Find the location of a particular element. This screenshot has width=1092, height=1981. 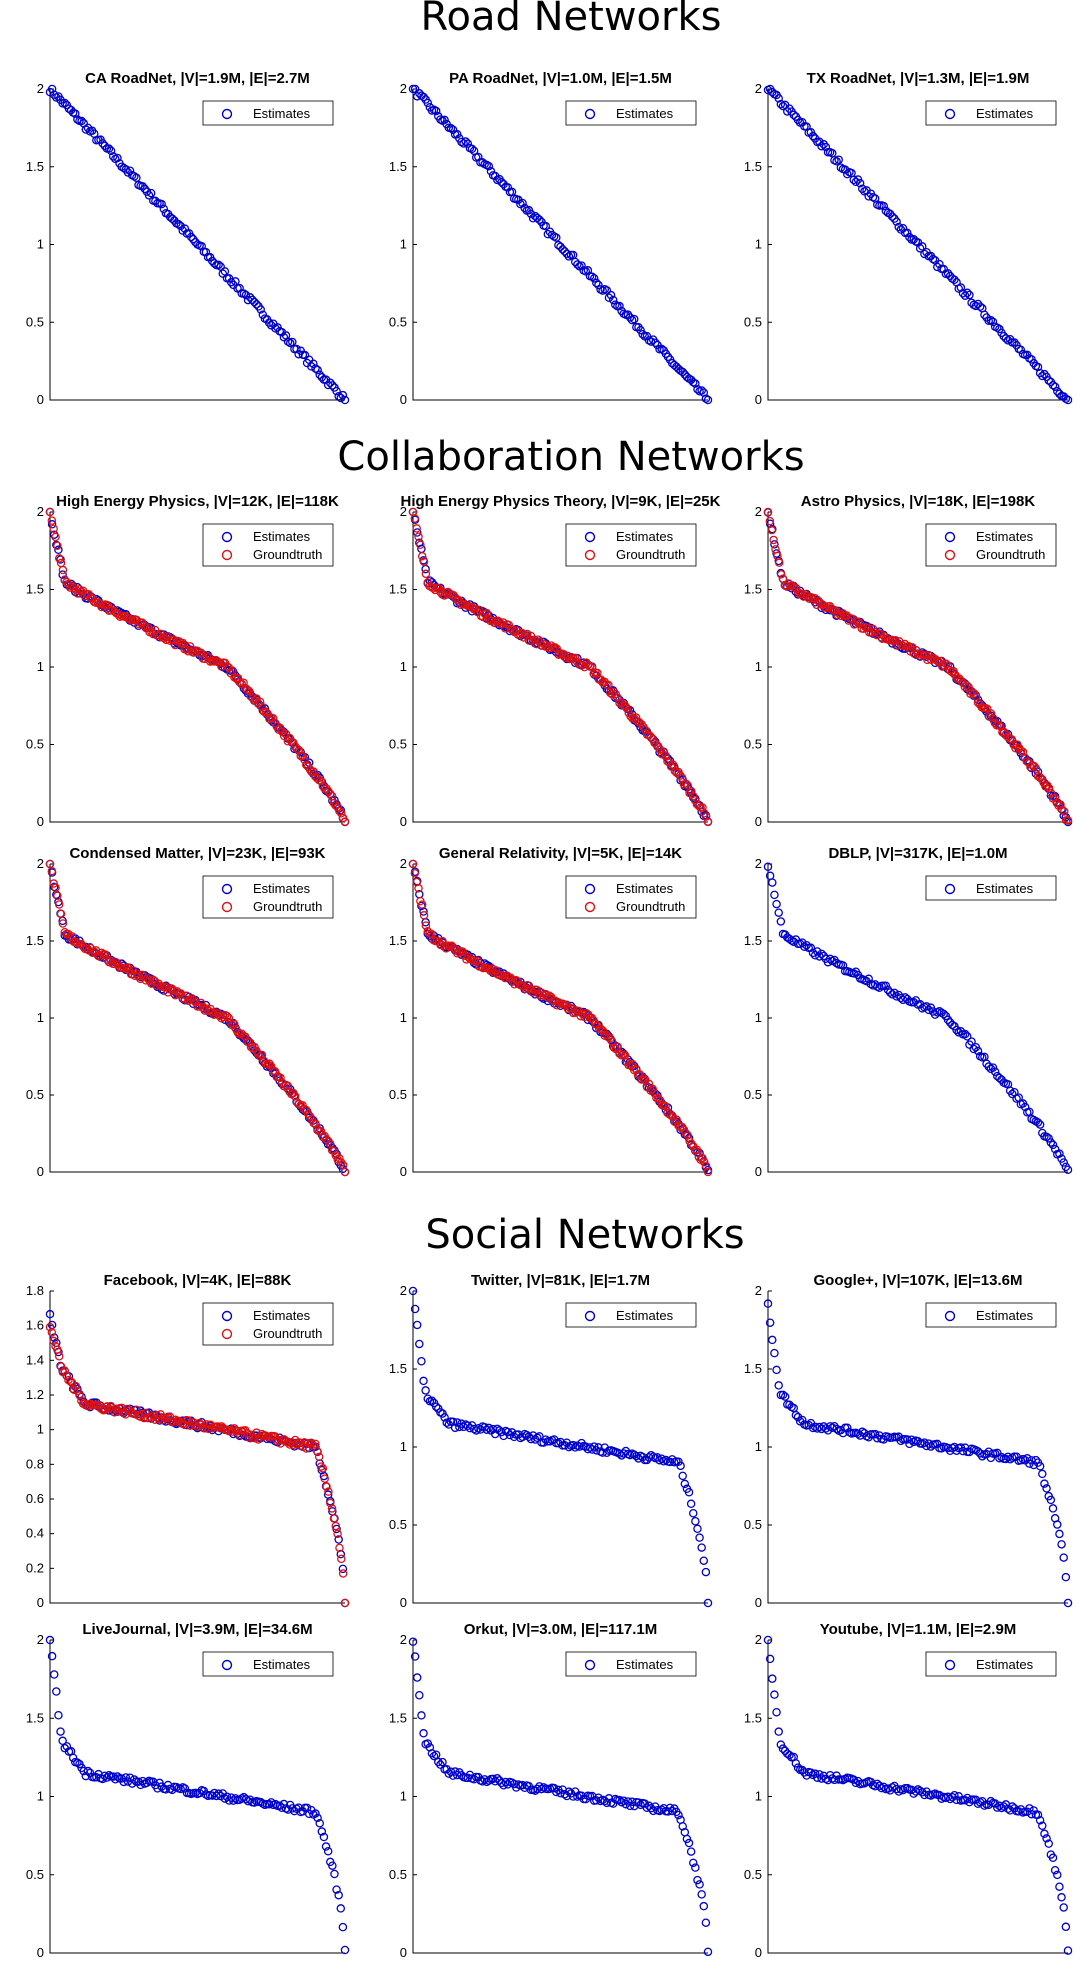

y-tick-label: 1.5 is located at coordinates (753, 166).